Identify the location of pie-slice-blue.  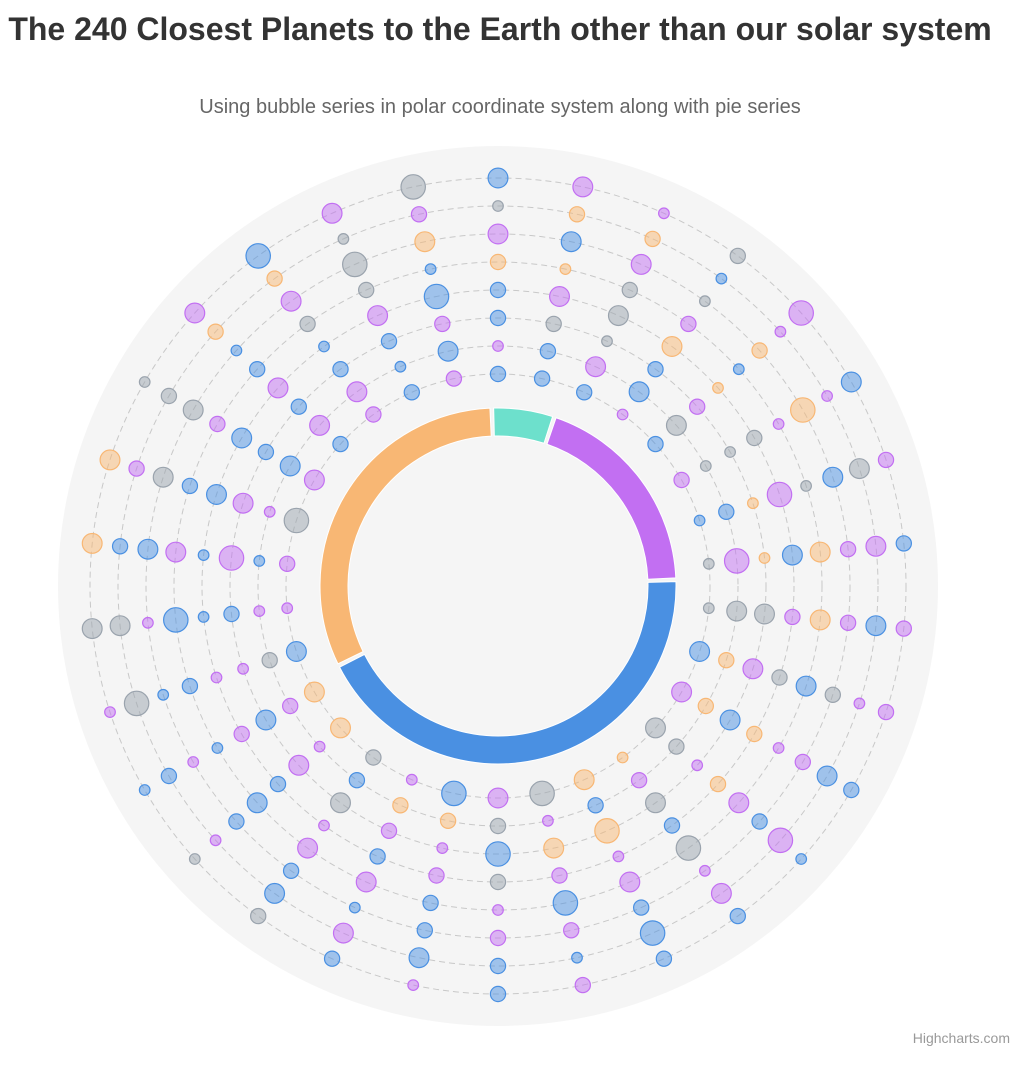
(507, 673).